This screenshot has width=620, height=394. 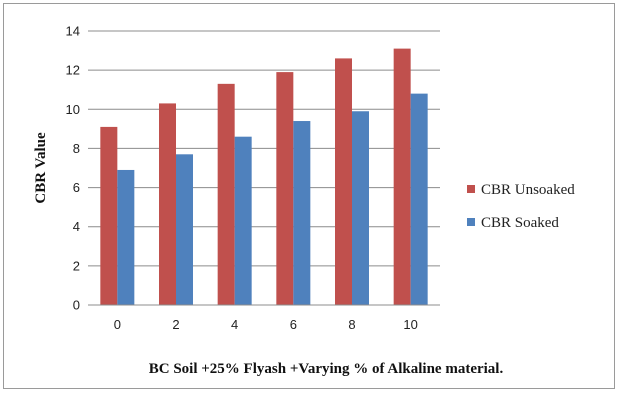 What do you see at coordinates (76, 187) in the screenshot?
I see `y-tick-label: 6` at bounding box center [76, 187].